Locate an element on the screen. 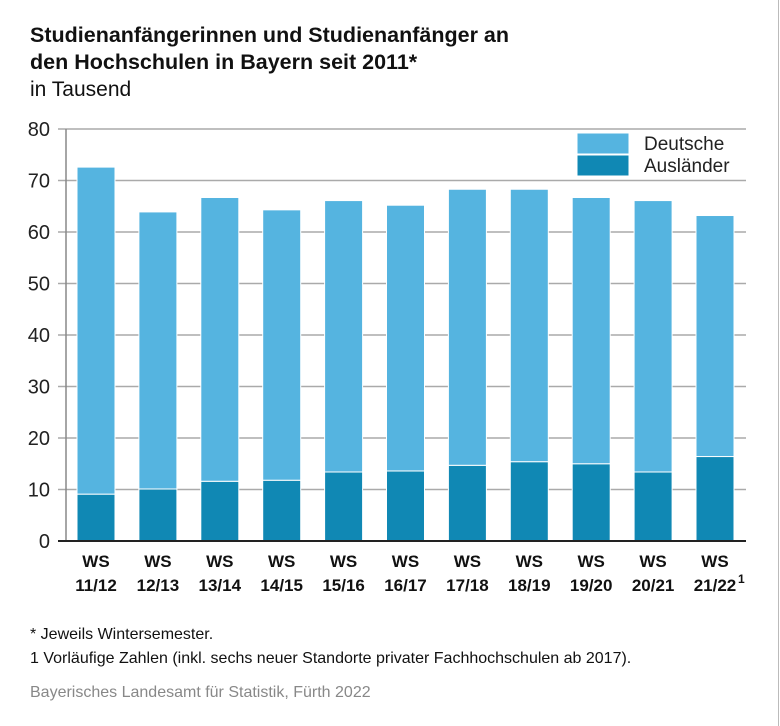 The height and width of the screenshot is (726, 780). x-tick-label: 17/18 is located at coordinates (467, 585).